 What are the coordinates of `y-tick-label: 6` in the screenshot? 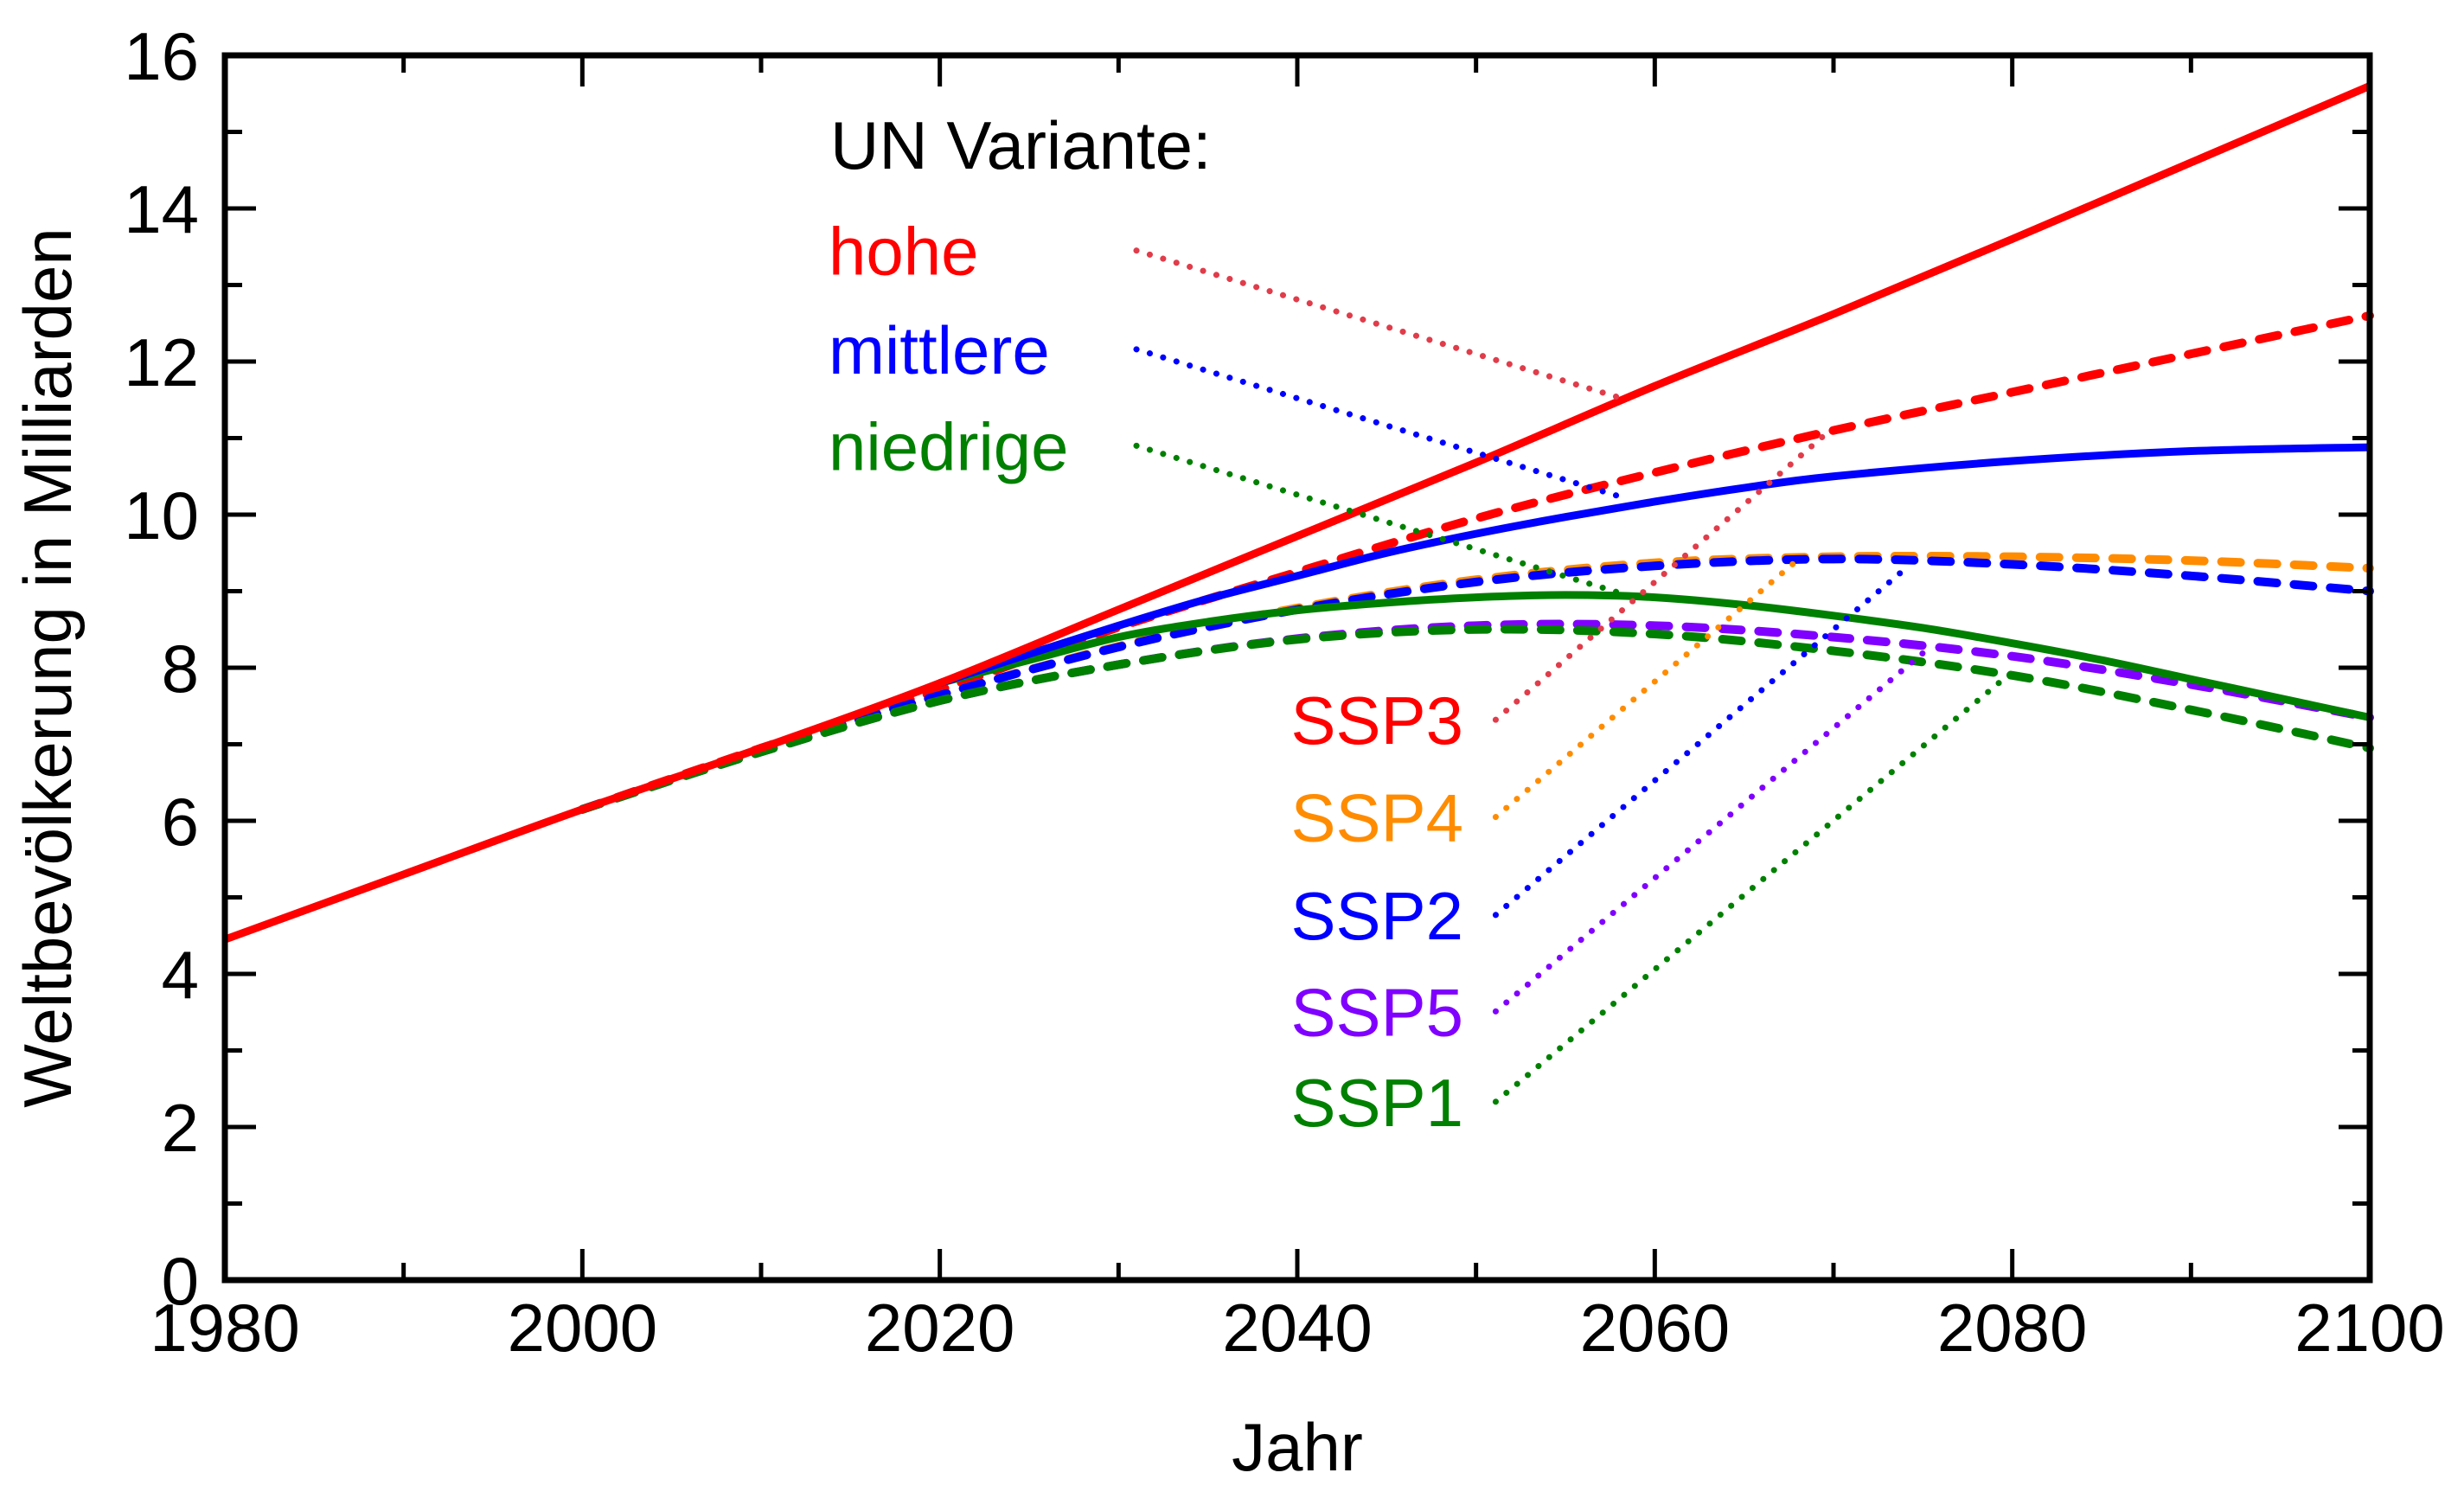 It's located at (180, 822).